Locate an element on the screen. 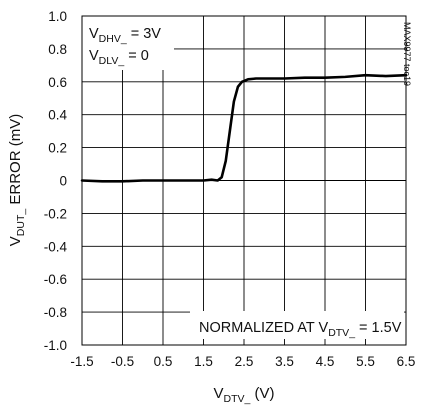 This screenshot has width=421, height=406. y-tick-label: -1.0 is located at coordinates (55, 345).